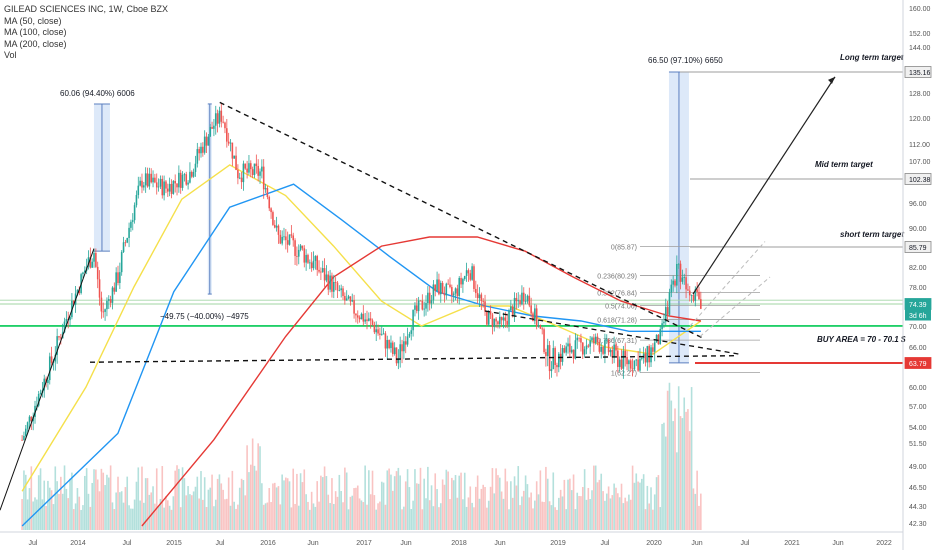 The width and height of the screenshot is (932, 550). What do you see at coordinates (174, 543) in the screenshot?
I see `time-tick-label: 2015` at bounding box center [174, 543].